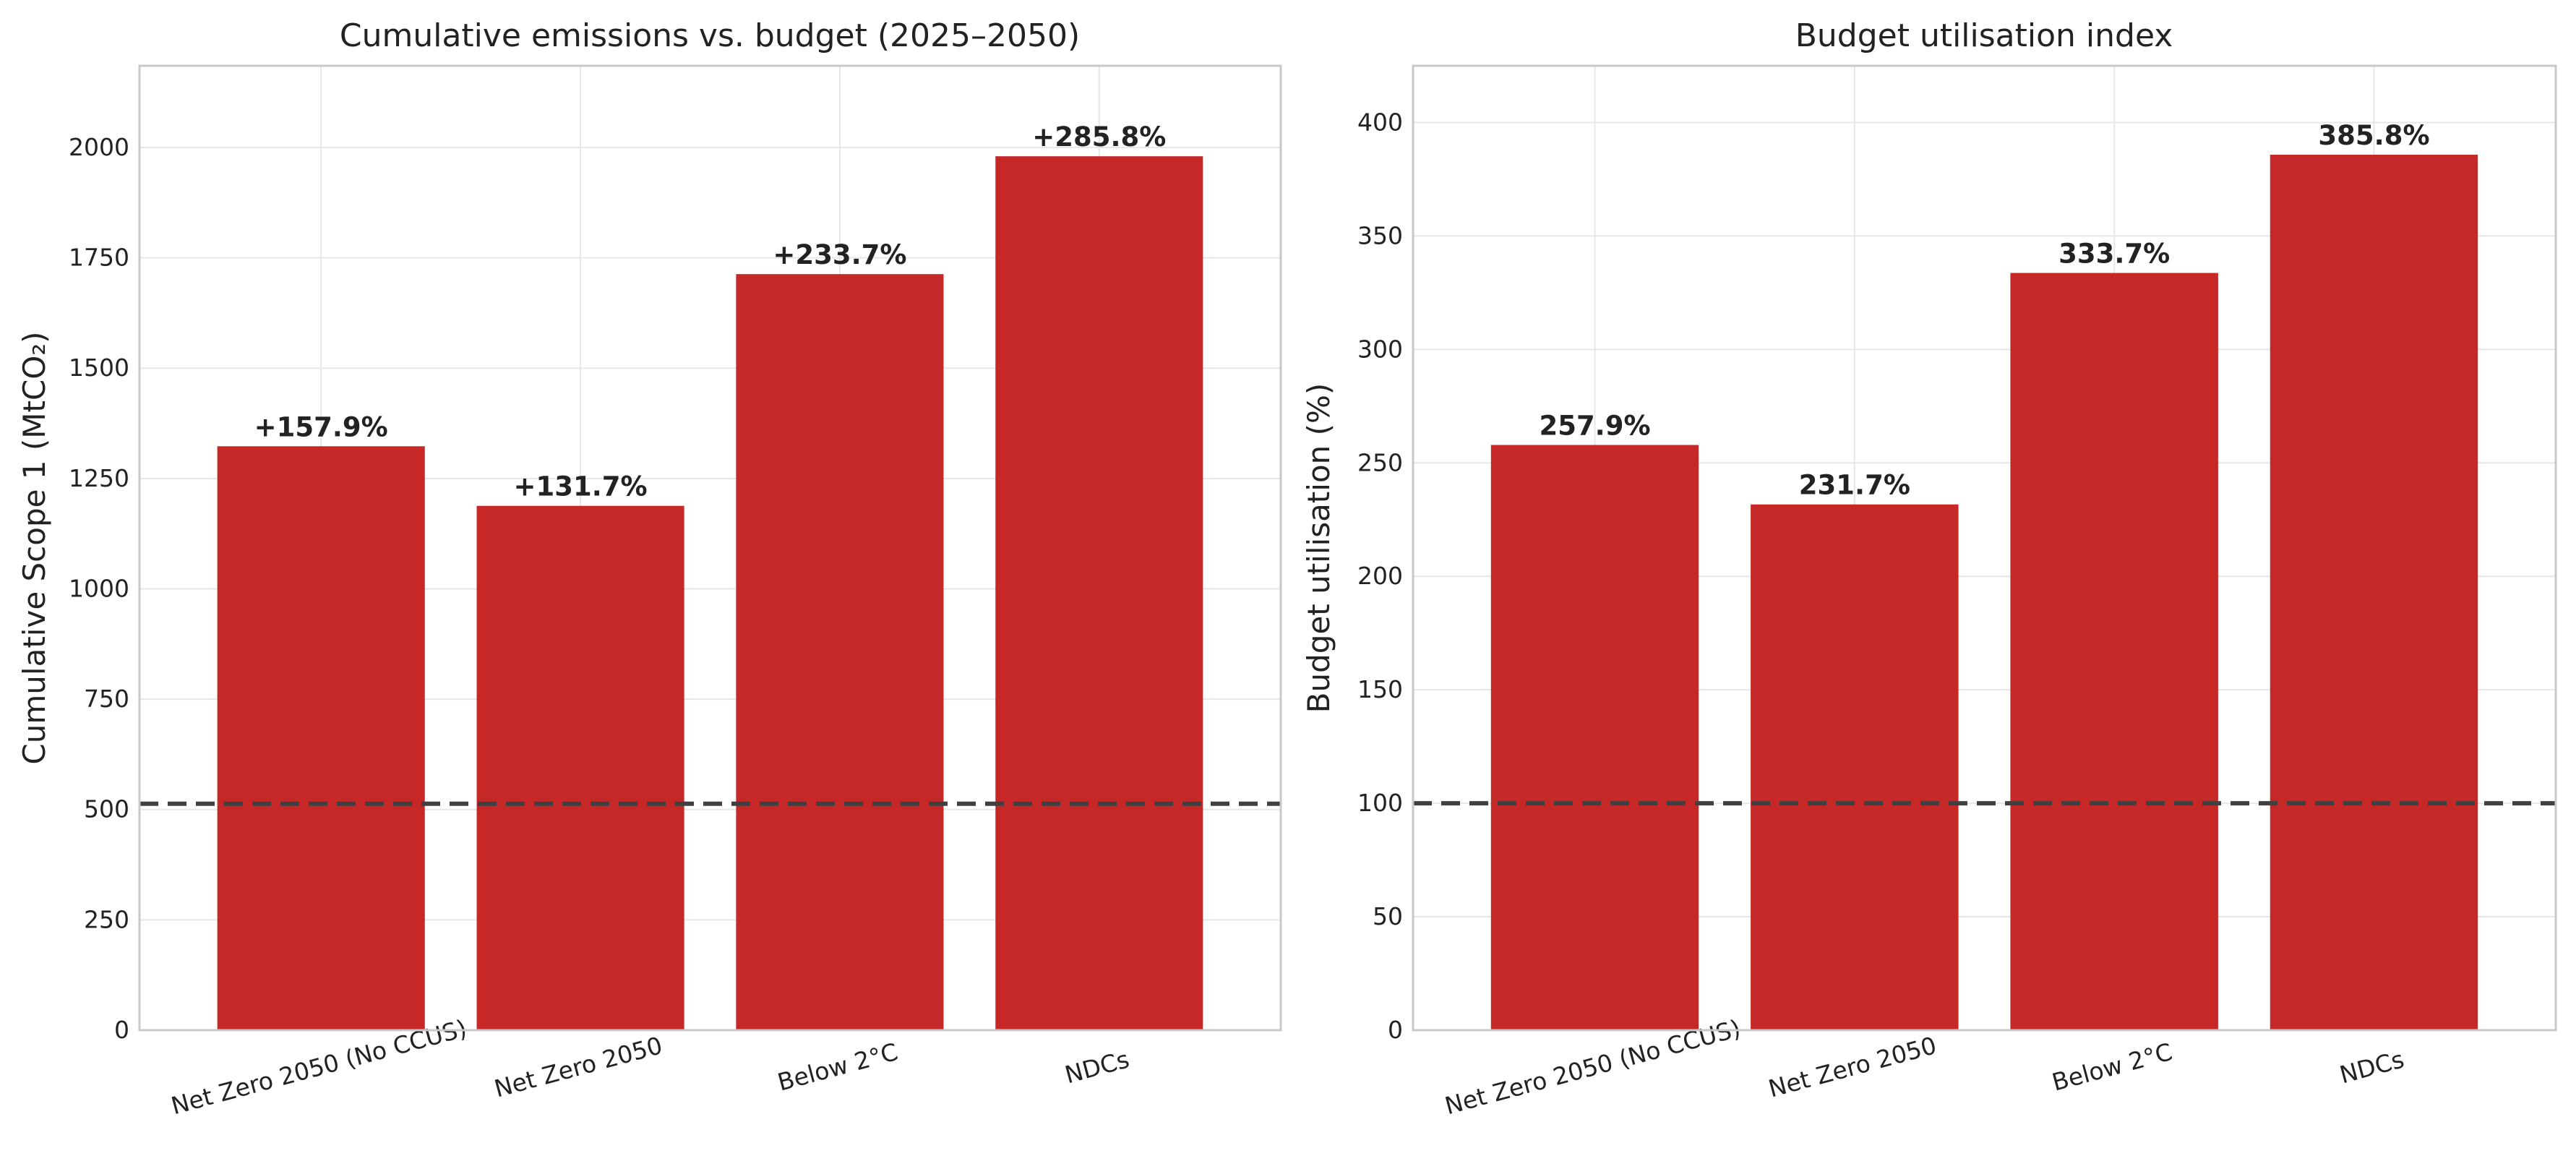 Image resolution: width=2576 pixels, height=1169 pixels. I want to click on y-tick-label: 150, so click(1380, 689).